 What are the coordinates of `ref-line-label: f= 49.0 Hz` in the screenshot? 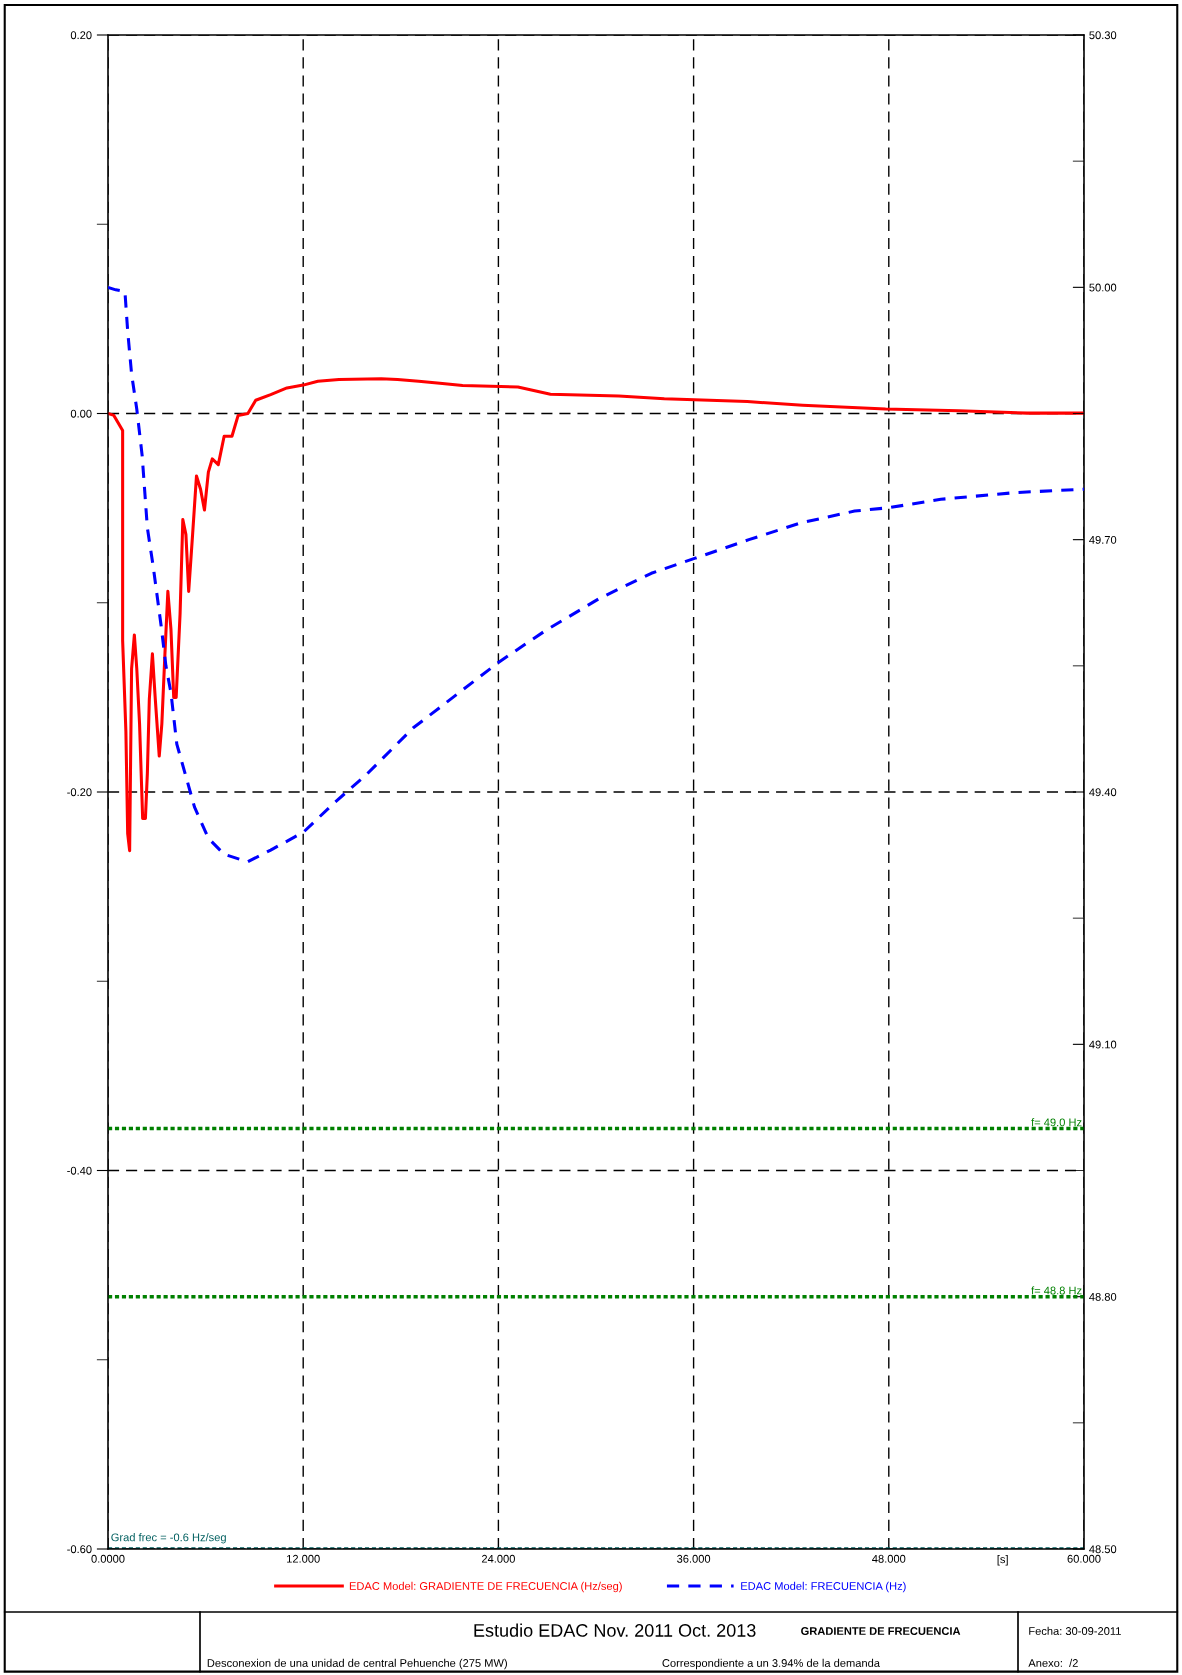 It's located at (1056, 1122).